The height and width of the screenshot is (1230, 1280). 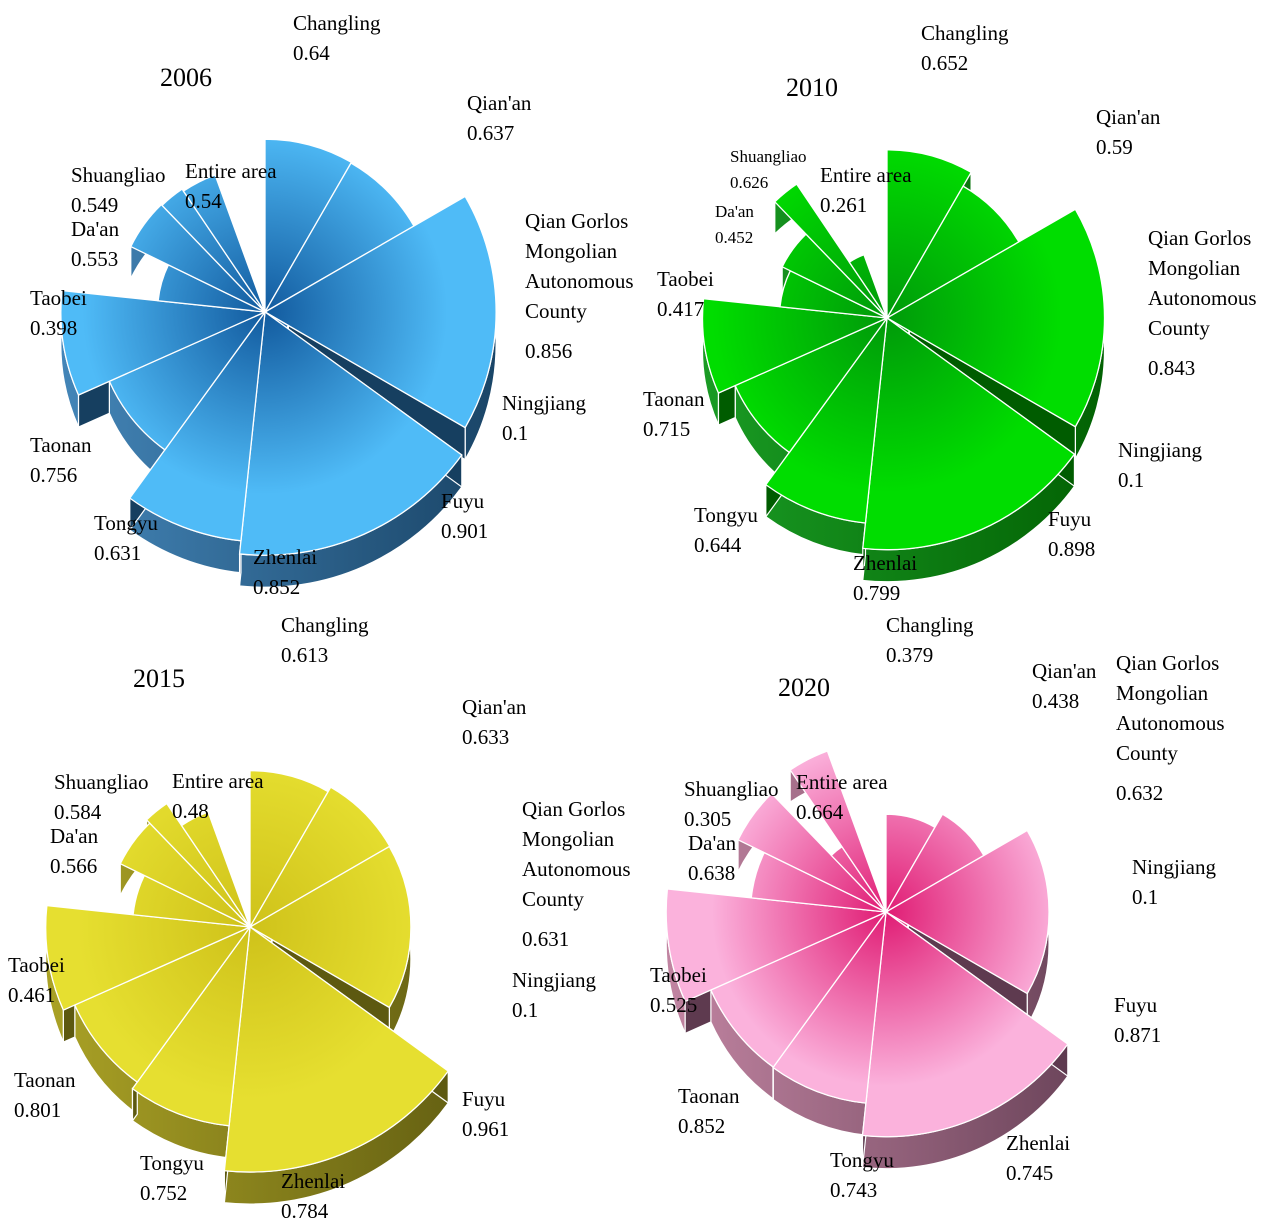 I want to click on value-label-shuangliao: 0.305, so click(x=707, y=819).